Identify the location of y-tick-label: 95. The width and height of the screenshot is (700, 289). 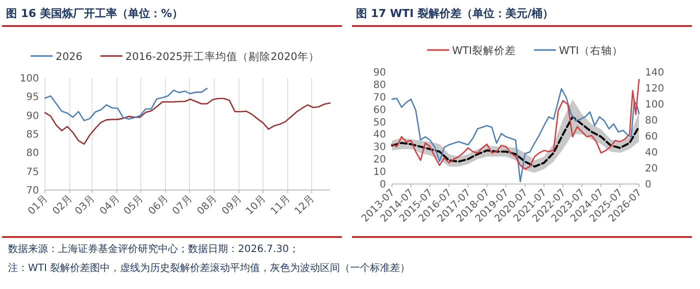
(32, 98).